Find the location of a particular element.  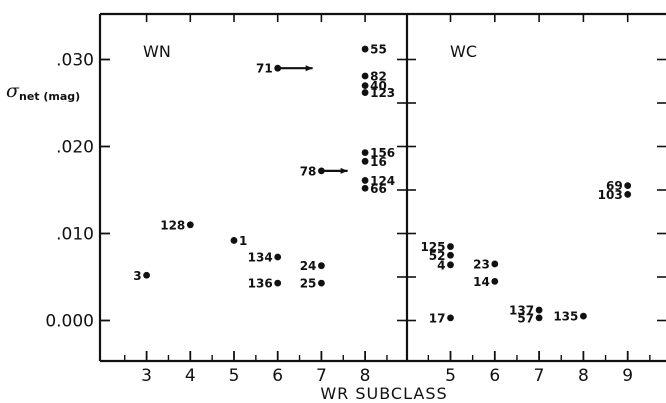

data-point-label: 23 is located at coordinates (481, 264).